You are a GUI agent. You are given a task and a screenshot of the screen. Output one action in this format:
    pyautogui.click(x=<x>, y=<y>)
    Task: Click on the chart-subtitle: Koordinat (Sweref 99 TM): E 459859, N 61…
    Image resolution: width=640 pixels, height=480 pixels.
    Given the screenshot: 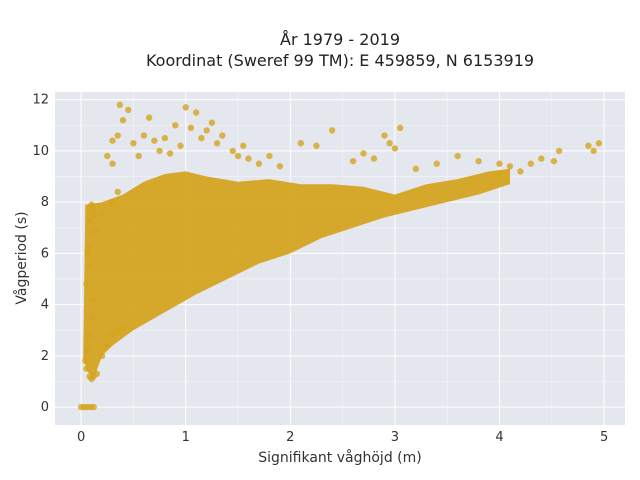 What is the action you would take?
    pyautogui.click(x=340, y=60)
    